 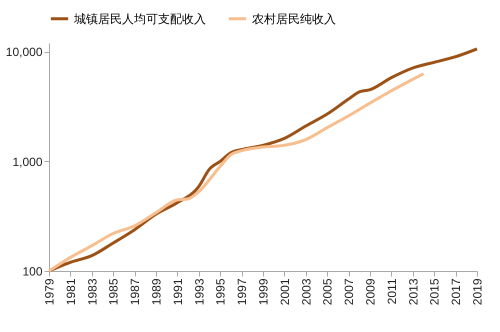 What do you see at coordinates (285, 292) in the screenshot?
I see `x-tick-label: 2001` at bounding box center [285, 292].